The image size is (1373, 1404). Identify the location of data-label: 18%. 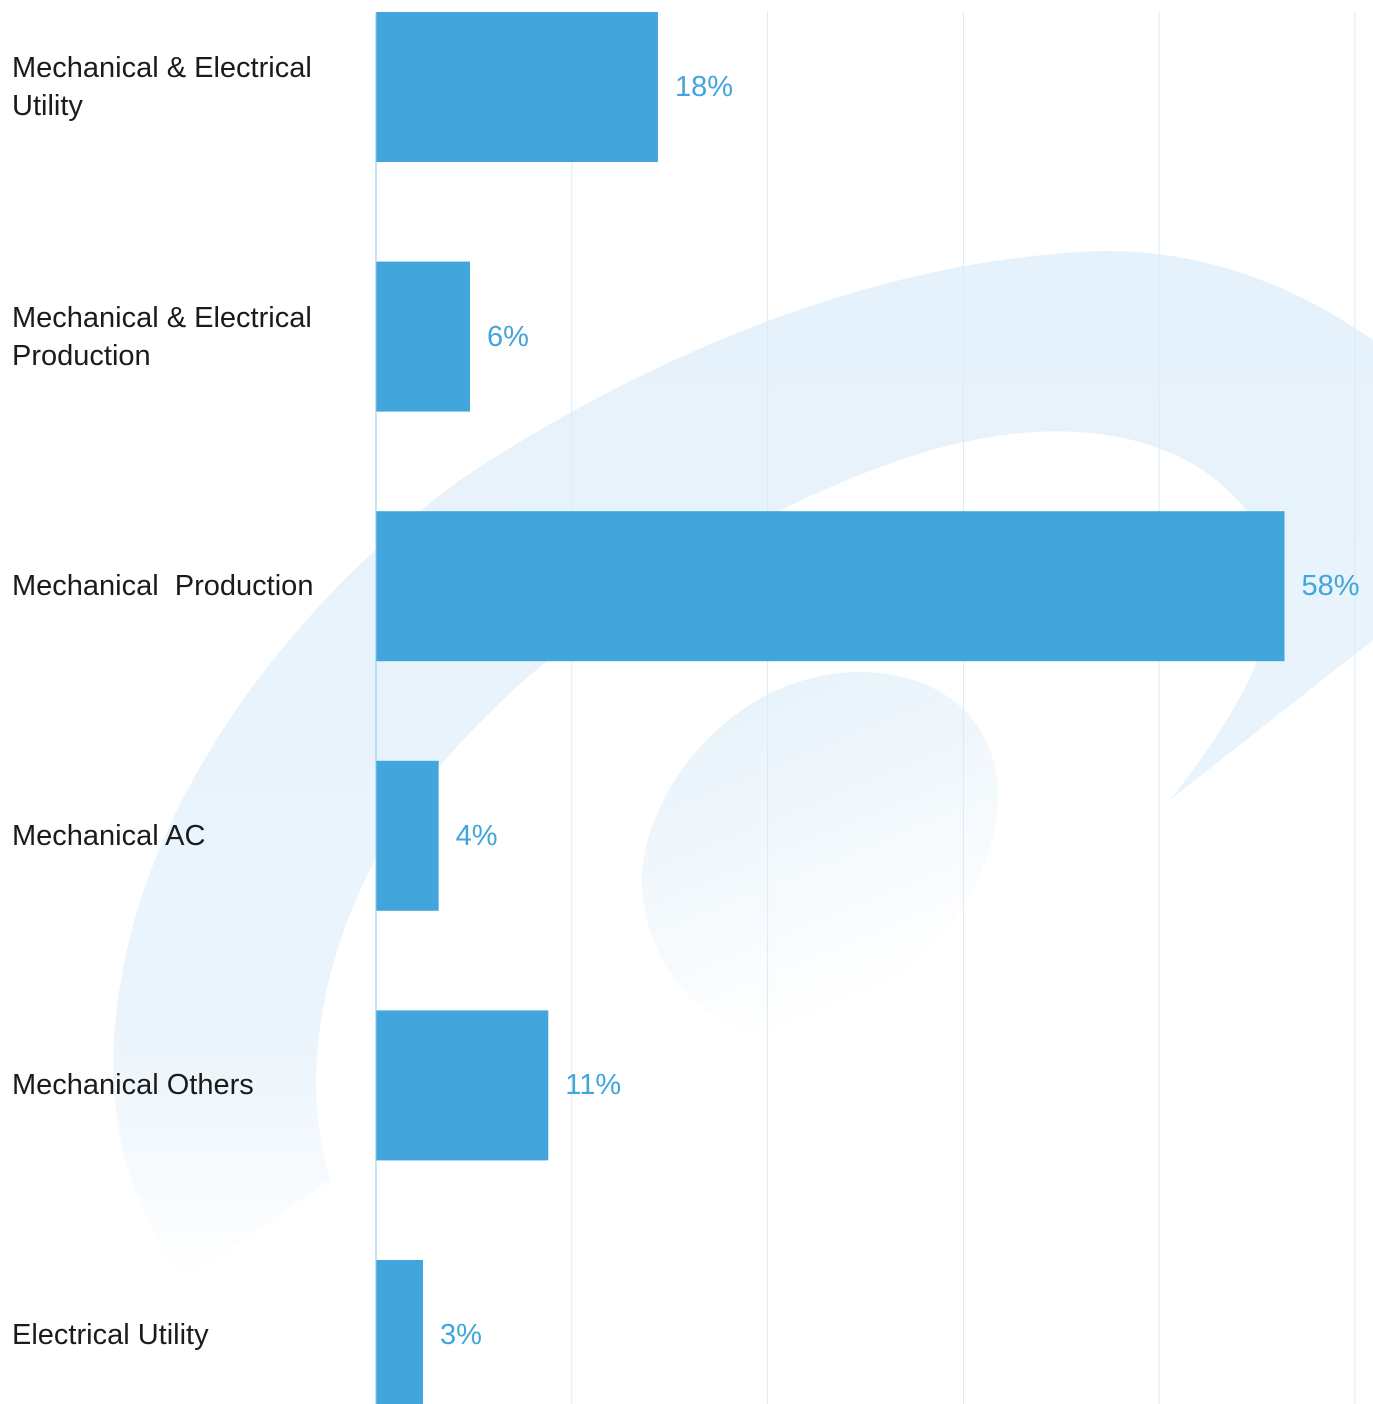
(703, 87).